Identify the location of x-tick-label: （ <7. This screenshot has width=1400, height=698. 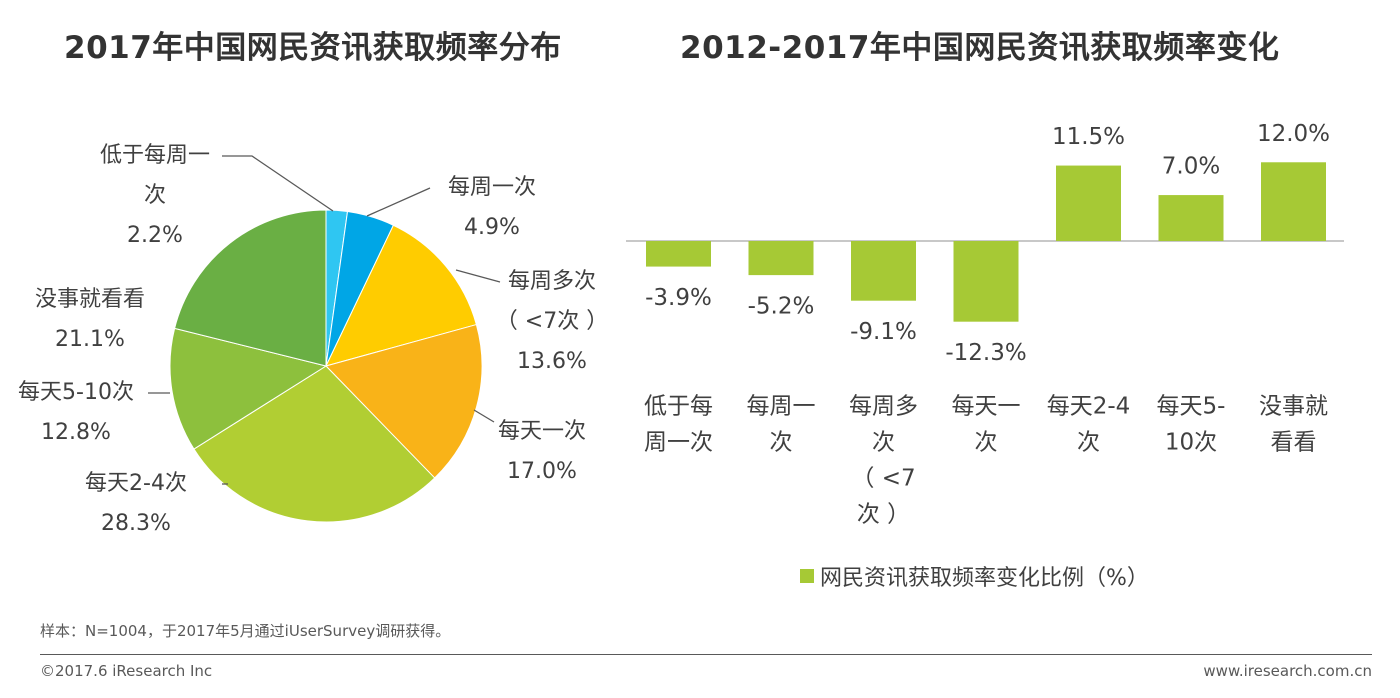
(883, 479).